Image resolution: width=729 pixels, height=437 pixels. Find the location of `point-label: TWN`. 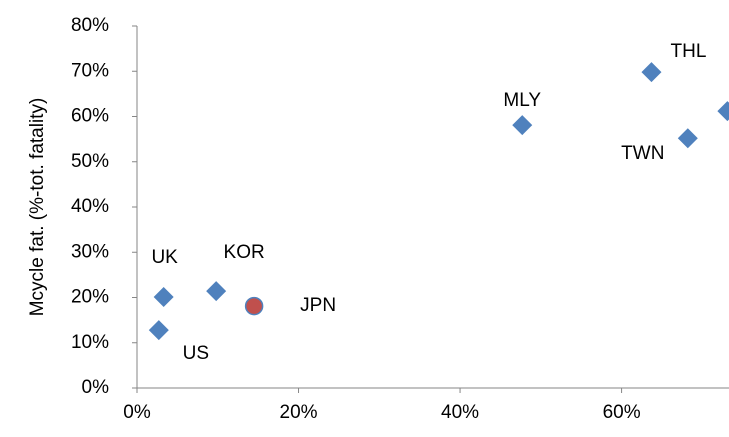

point-label: TWN is located at coordinates (642, 153).